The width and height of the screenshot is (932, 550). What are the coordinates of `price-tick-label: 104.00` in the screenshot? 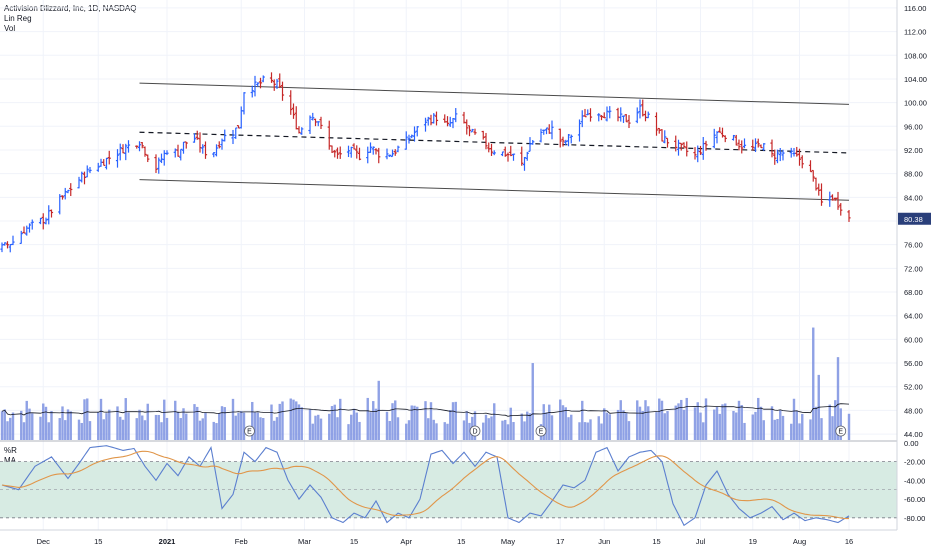 It's located at (915, 79).